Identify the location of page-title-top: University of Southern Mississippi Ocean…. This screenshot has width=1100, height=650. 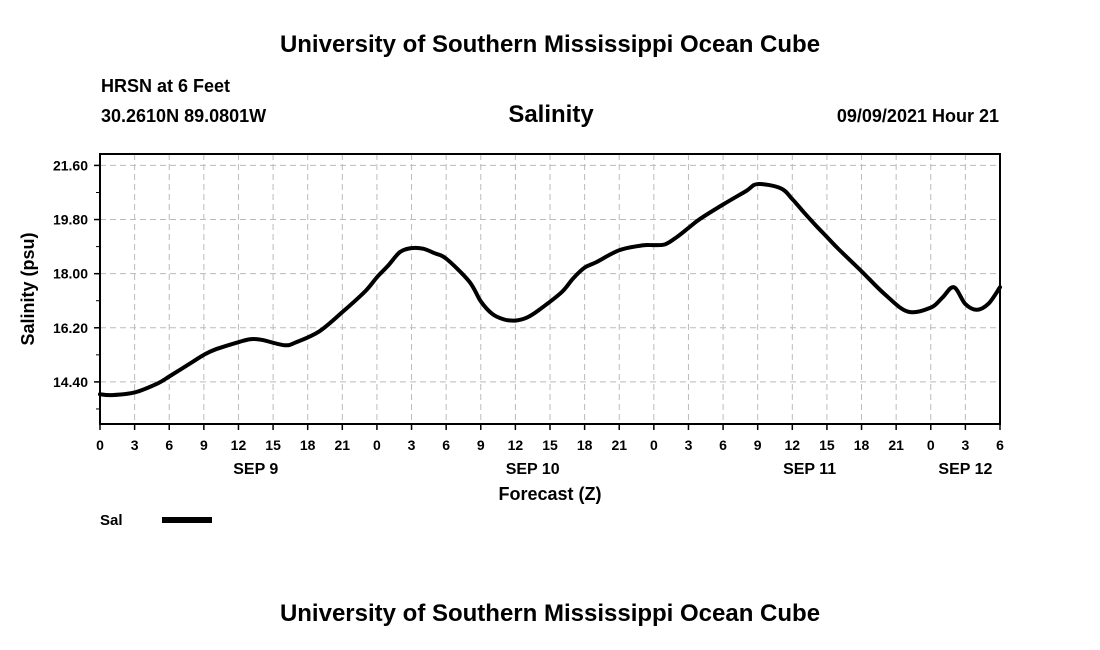
(550, 44).